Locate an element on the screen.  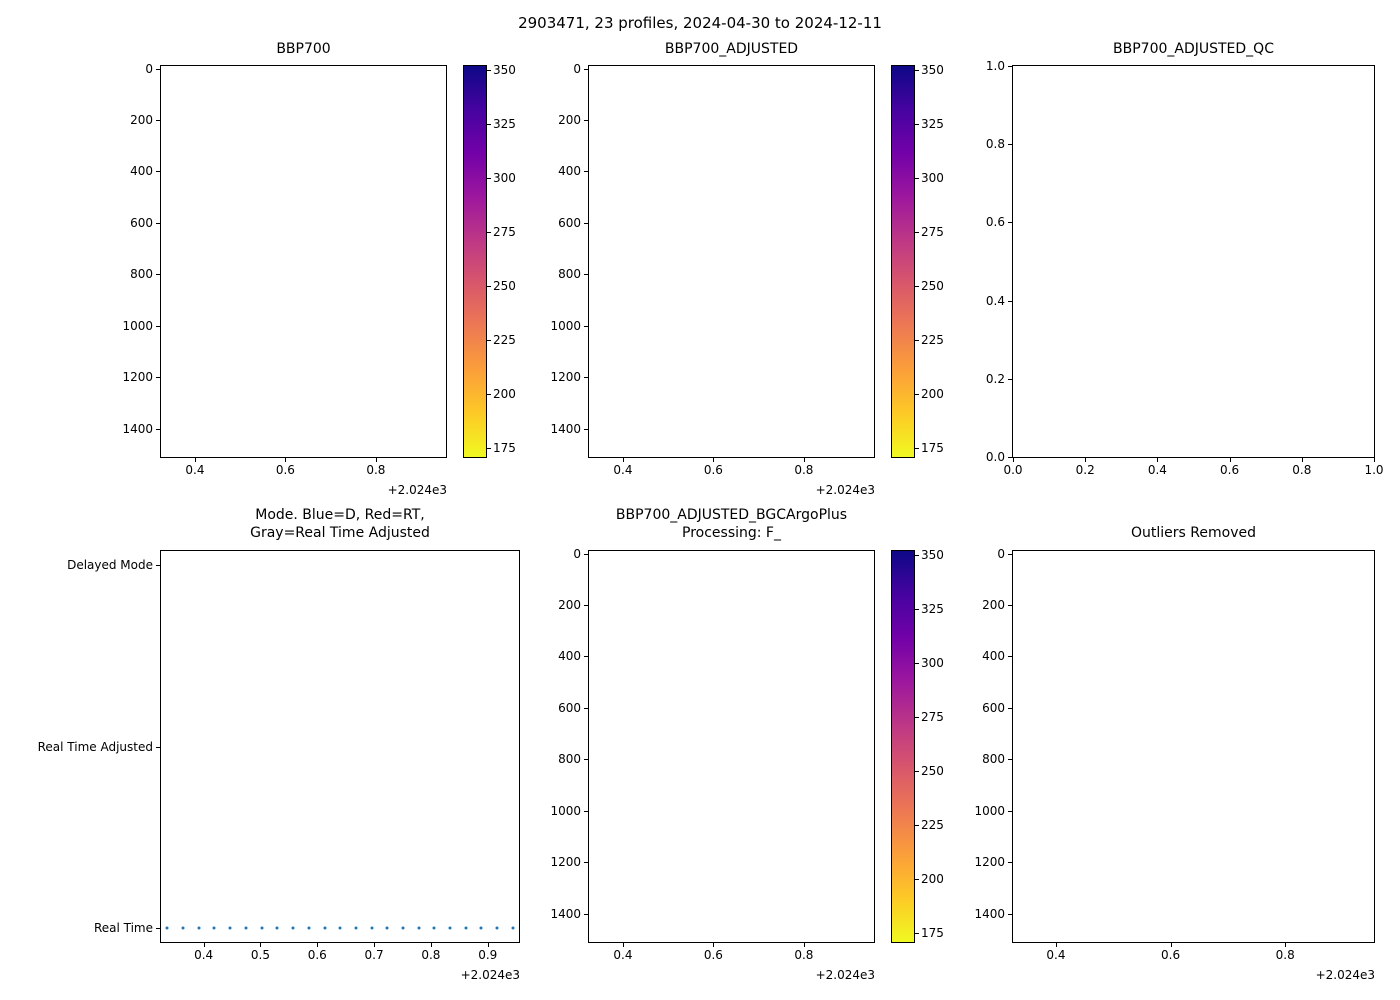
subplot-title-bbp700-adjusted-qc: BBP700_ADJUSTED_QC is located at coordinates (1193, 49).